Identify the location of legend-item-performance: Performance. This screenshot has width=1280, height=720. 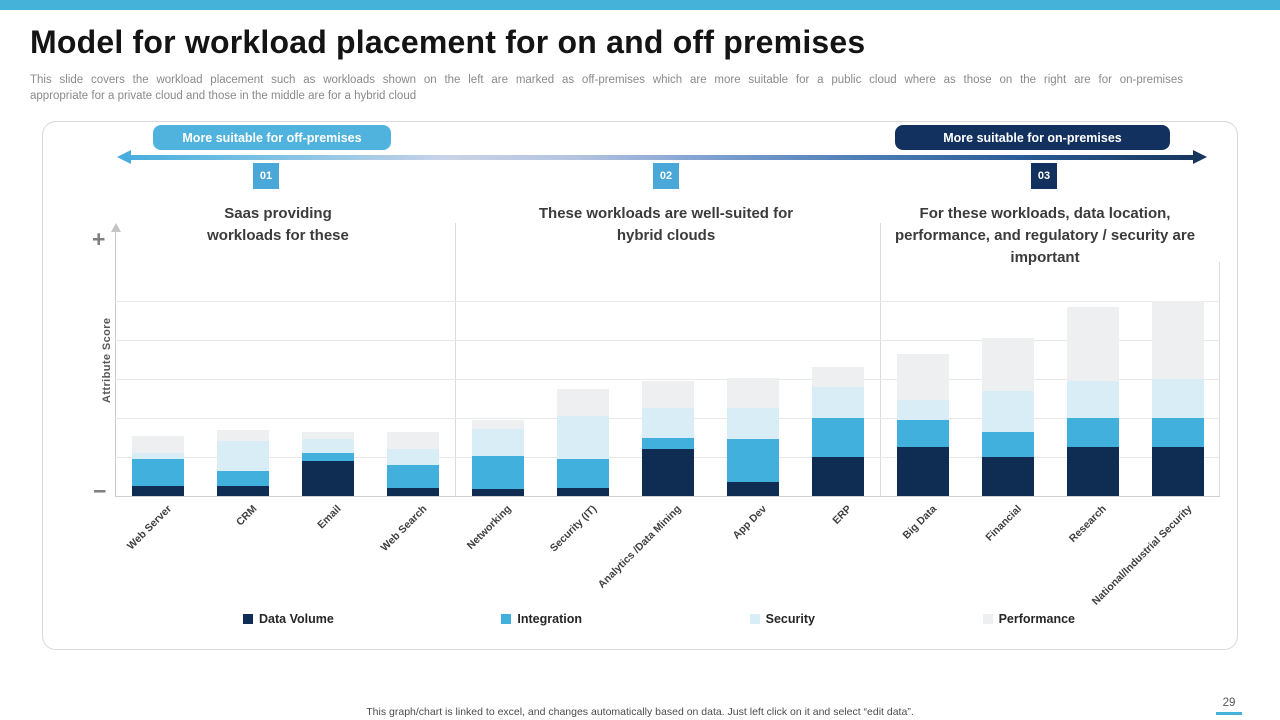
(1028, 619).